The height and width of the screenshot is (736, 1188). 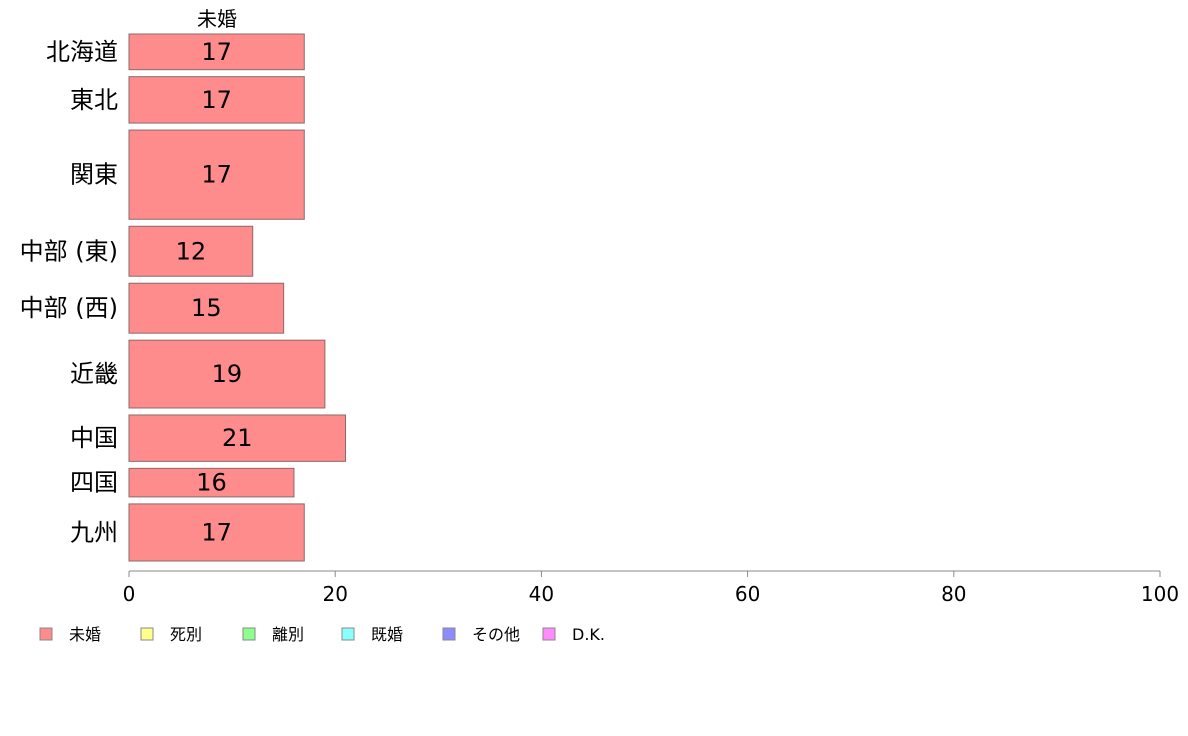 What do you see at coordinates (496, 634) in the screenshot?
I see `legend-label: その他` at bounding box center [496, 634].